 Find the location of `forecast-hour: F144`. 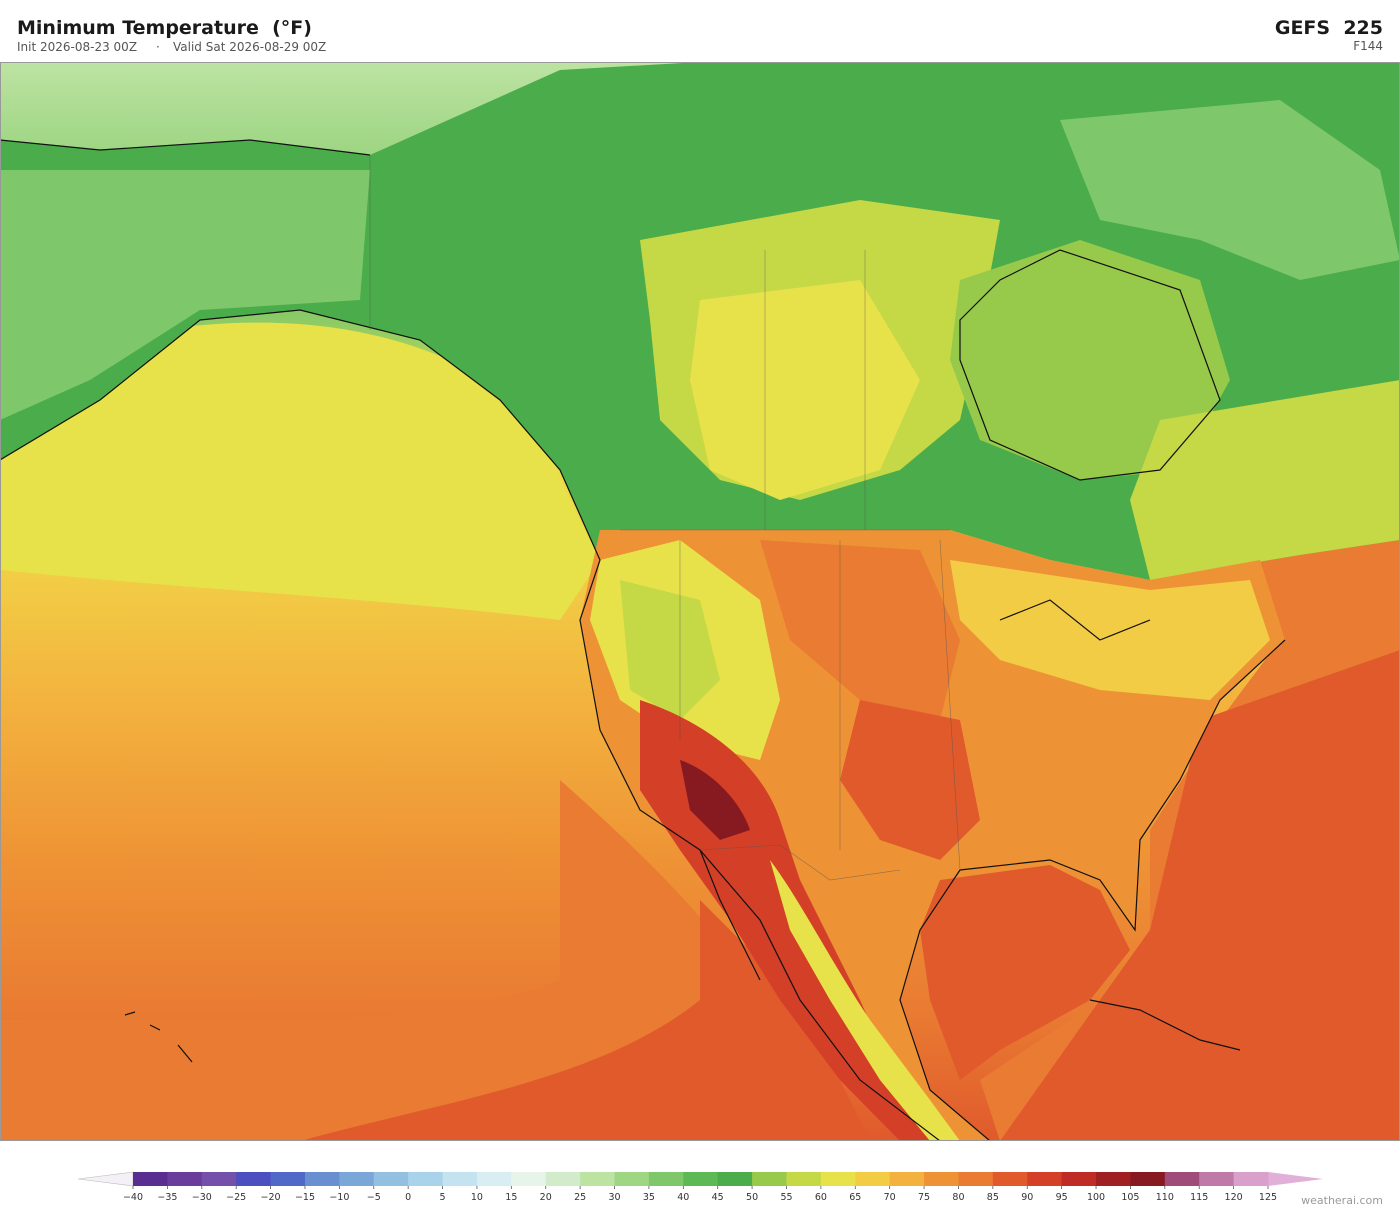

forecast-hour: F144 is located at coordinates (1368, 46).